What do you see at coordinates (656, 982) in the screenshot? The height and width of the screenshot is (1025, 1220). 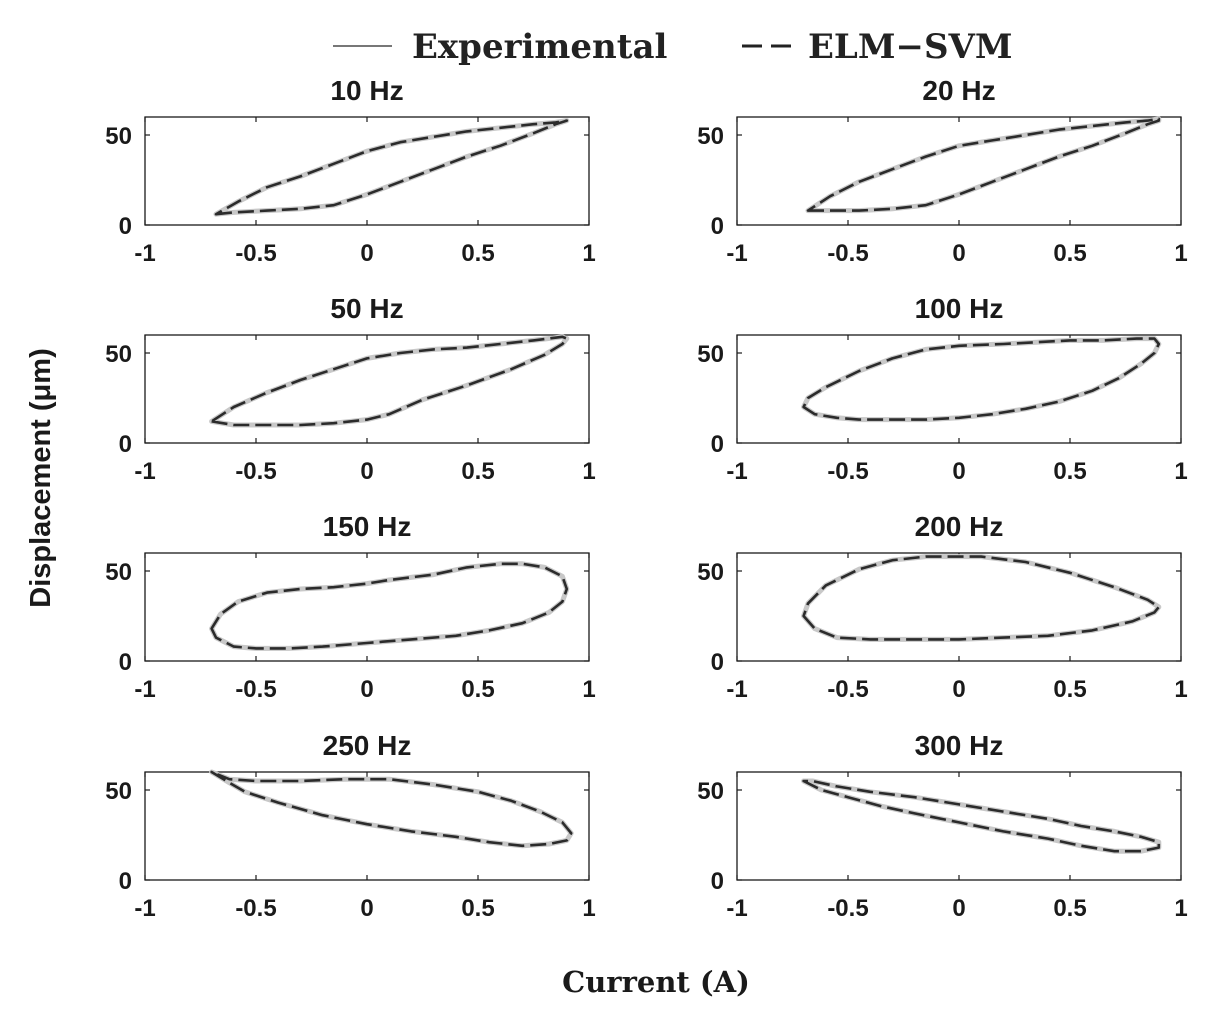 I see `x-axis-label: Current (A)` at bounding box center [656, 982].